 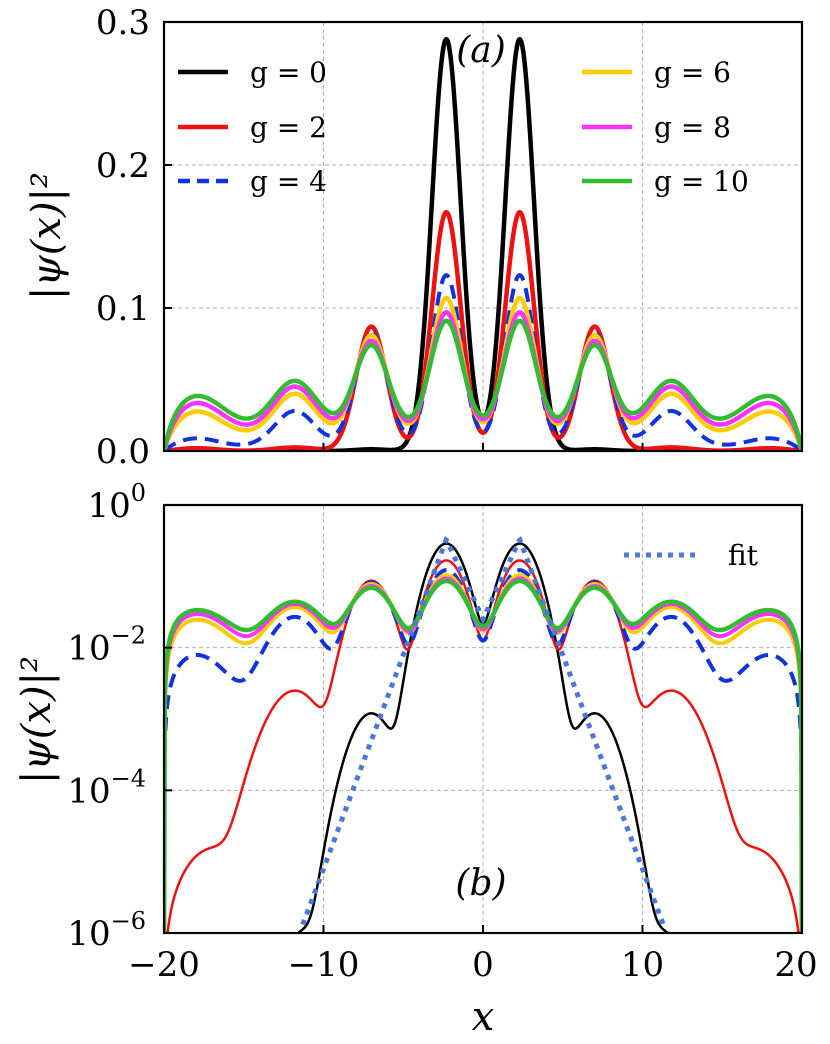 What do you see at coordinates (692, 72) in the screenshot?
I see `legend-label-g-6: g = 6` at bounding box center [692, 72].